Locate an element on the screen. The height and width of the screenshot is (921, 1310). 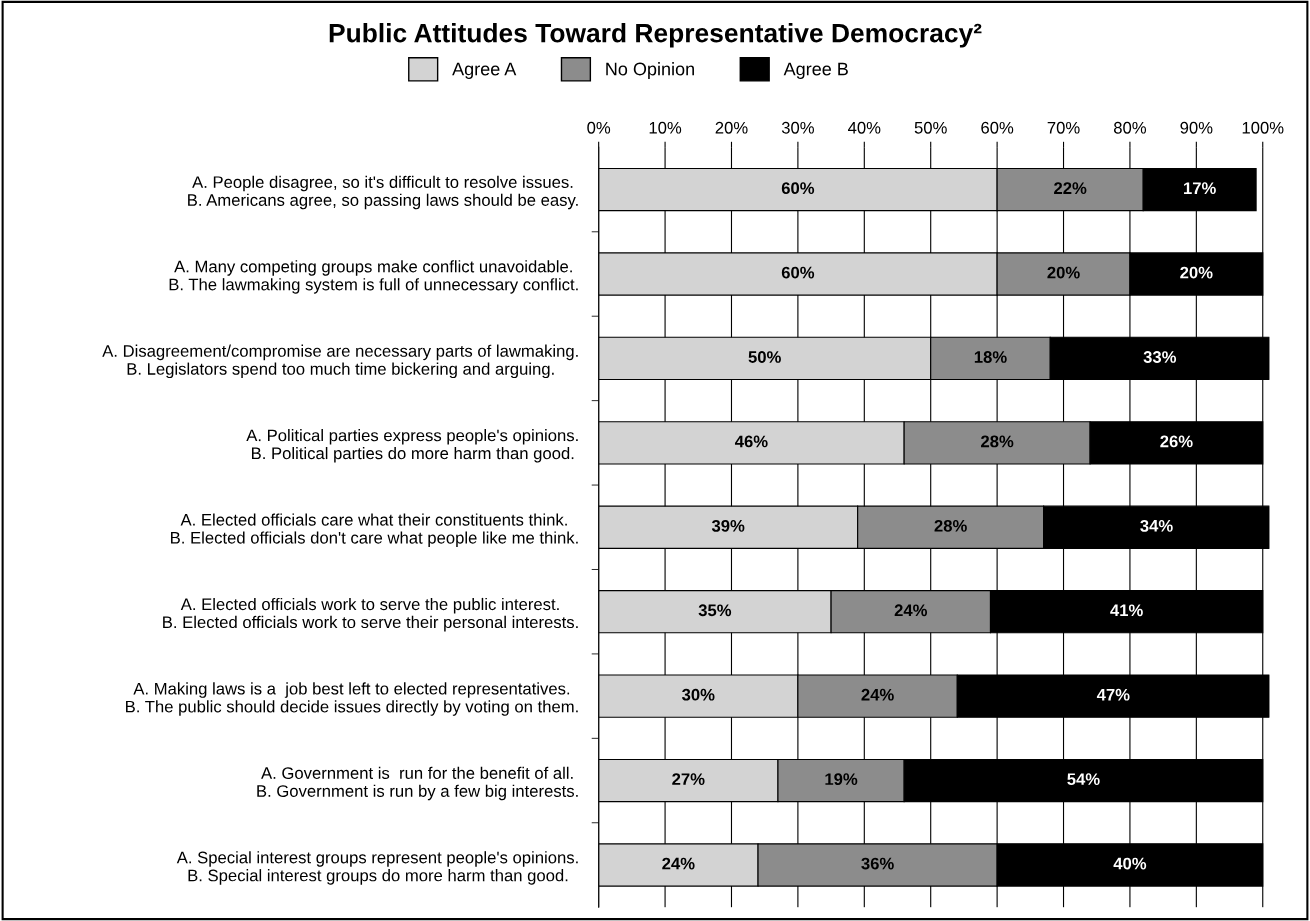
y-tick-label: A. Elected officials work to serve the public interest. B. Elected officials work to serve their personal interests. is located at coordinates (370, 614).